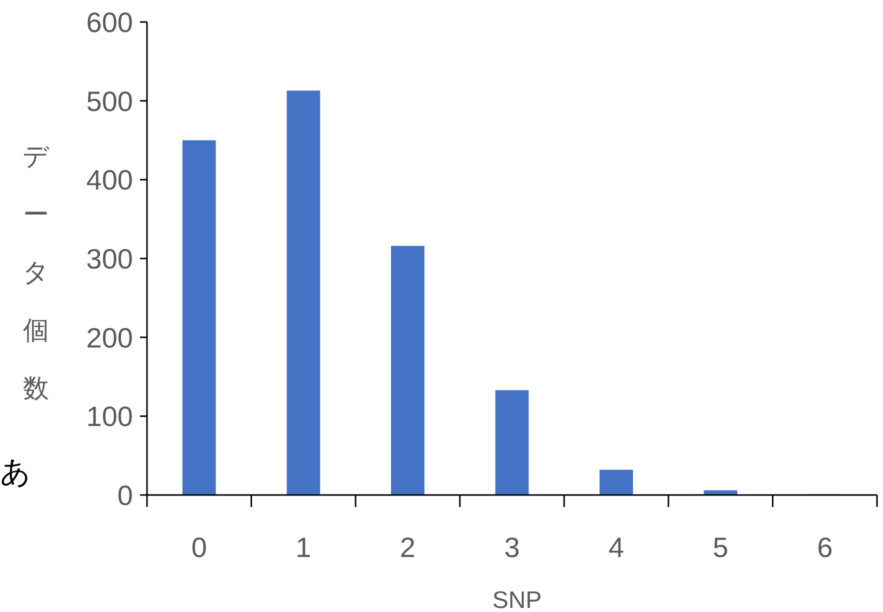 The height and width of the screenshot is (612, 883). Describe the element at coordinates (720, 547) in the screenshot. I see `x-tick-label: 5` at that location.